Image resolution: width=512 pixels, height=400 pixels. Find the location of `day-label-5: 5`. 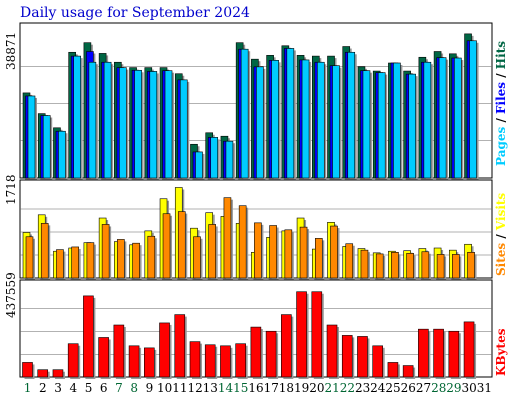

day-label-5: 5 is located at coordinates (89, 388).